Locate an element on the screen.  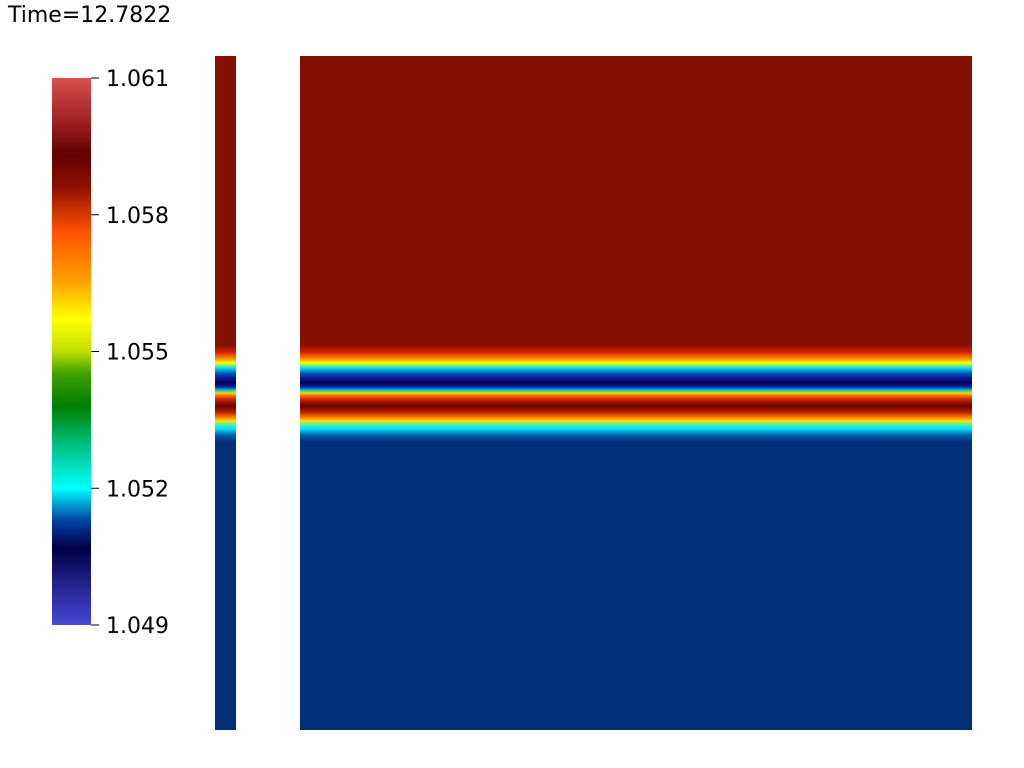
color-bar-label: 1.052 is located at coordinates (137, 489).